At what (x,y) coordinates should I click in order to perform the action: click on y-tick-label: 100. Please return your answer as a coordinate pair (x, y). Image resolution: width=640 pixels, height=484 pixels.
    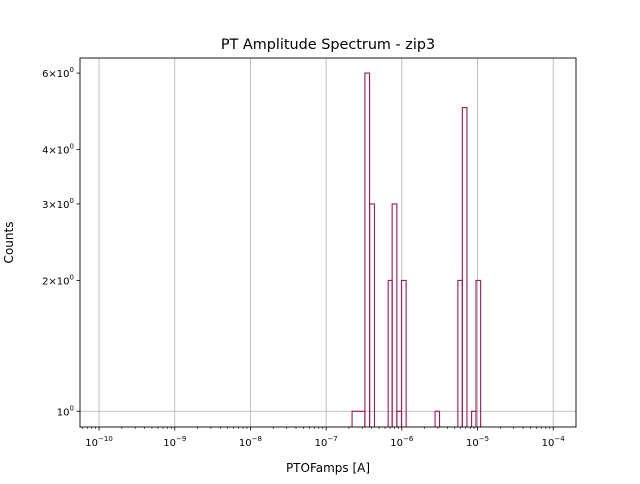
    Looking at the image, I should click on (65, 411).